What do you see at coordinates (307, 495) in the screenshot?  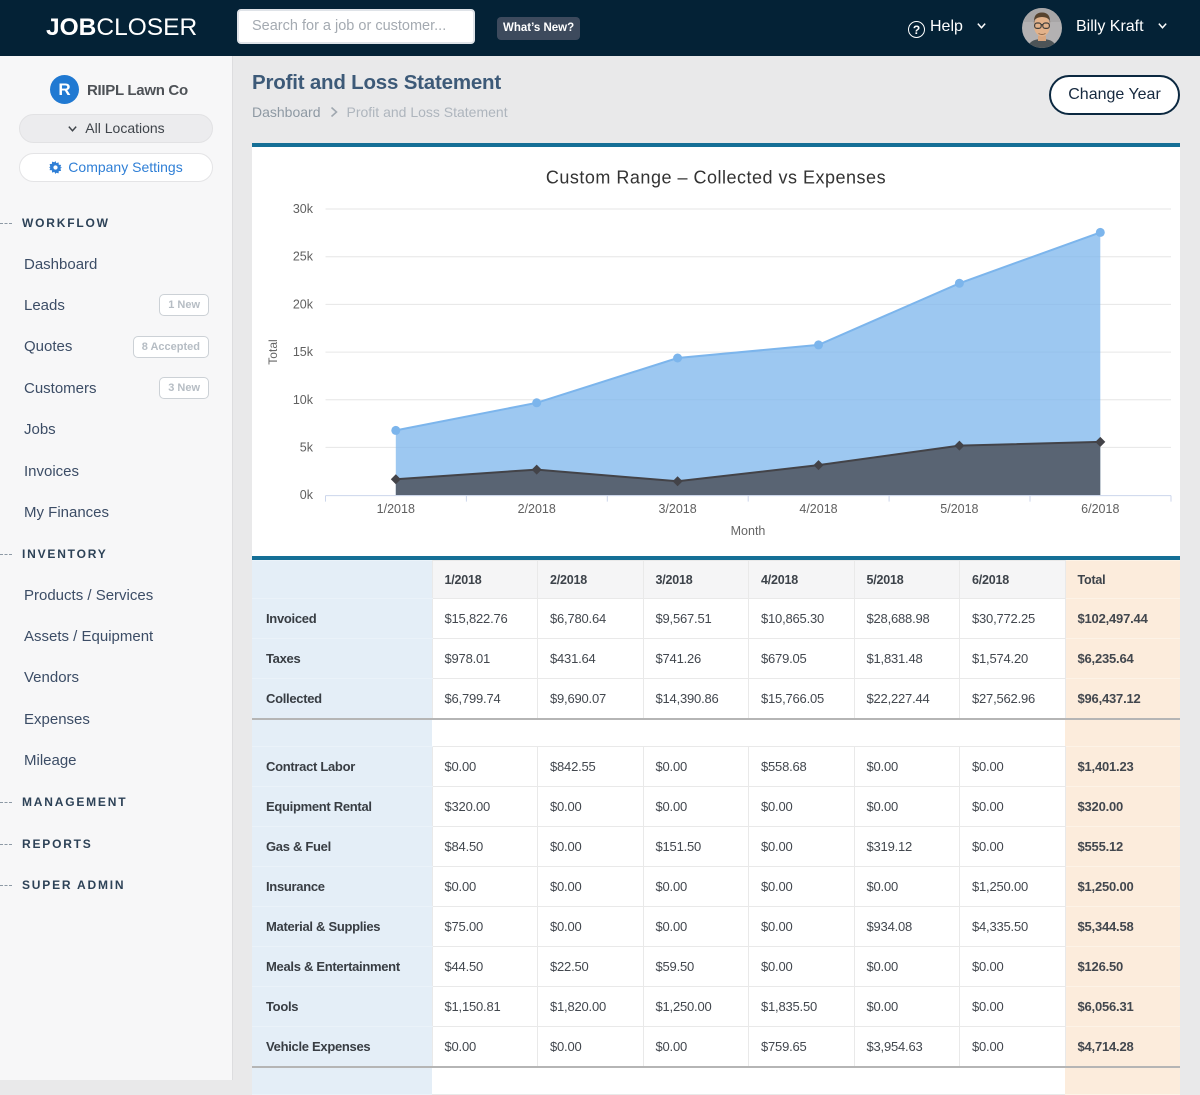 I see `svg-text: 0k` at bounding box center [307, 495].